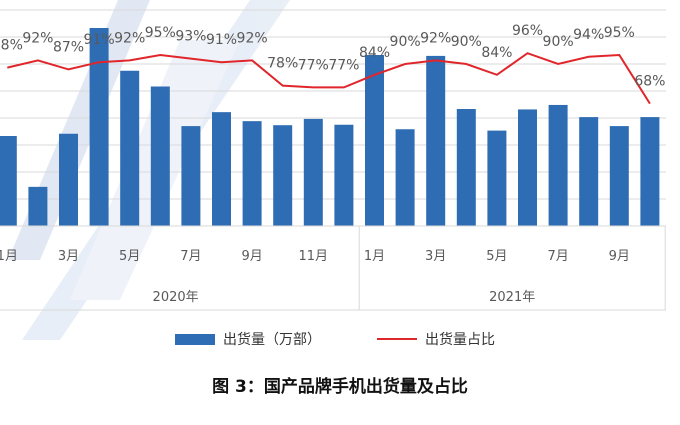  Describe the element at coordinates (272, 340) in the screenshot. I see `legend-bar-label: 出货量（万部）` at that location.